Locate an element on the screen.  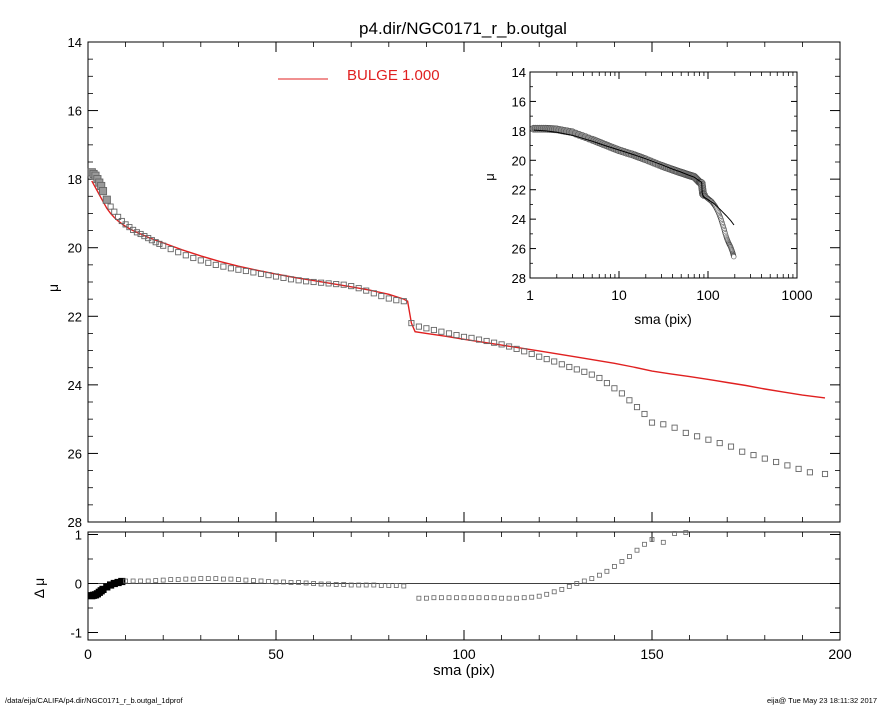
inset-y-tick-label: 16 is located at coordinates (519, 101).